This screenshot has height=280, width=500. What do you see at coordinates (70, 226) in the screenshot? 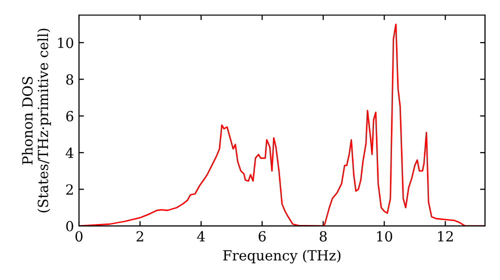
I see `y-tick-label: 0` at bounding box center [70, 226].